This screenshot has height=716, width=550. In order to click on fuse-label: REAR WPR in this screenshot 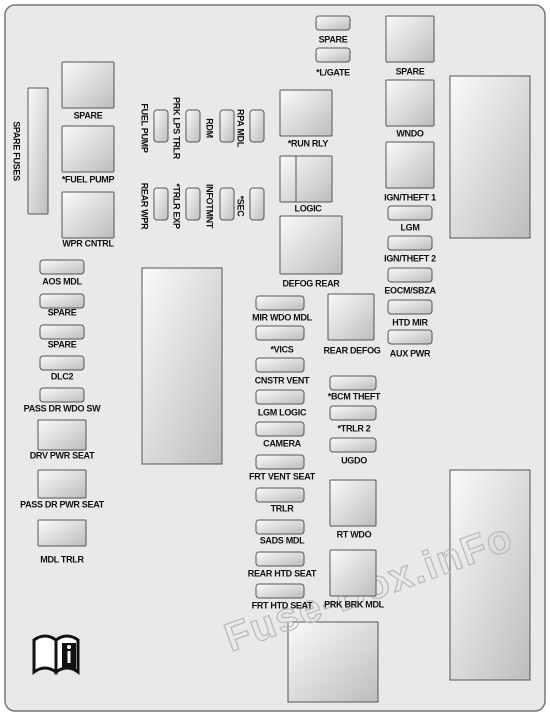, I will do `click(145, 206)`.